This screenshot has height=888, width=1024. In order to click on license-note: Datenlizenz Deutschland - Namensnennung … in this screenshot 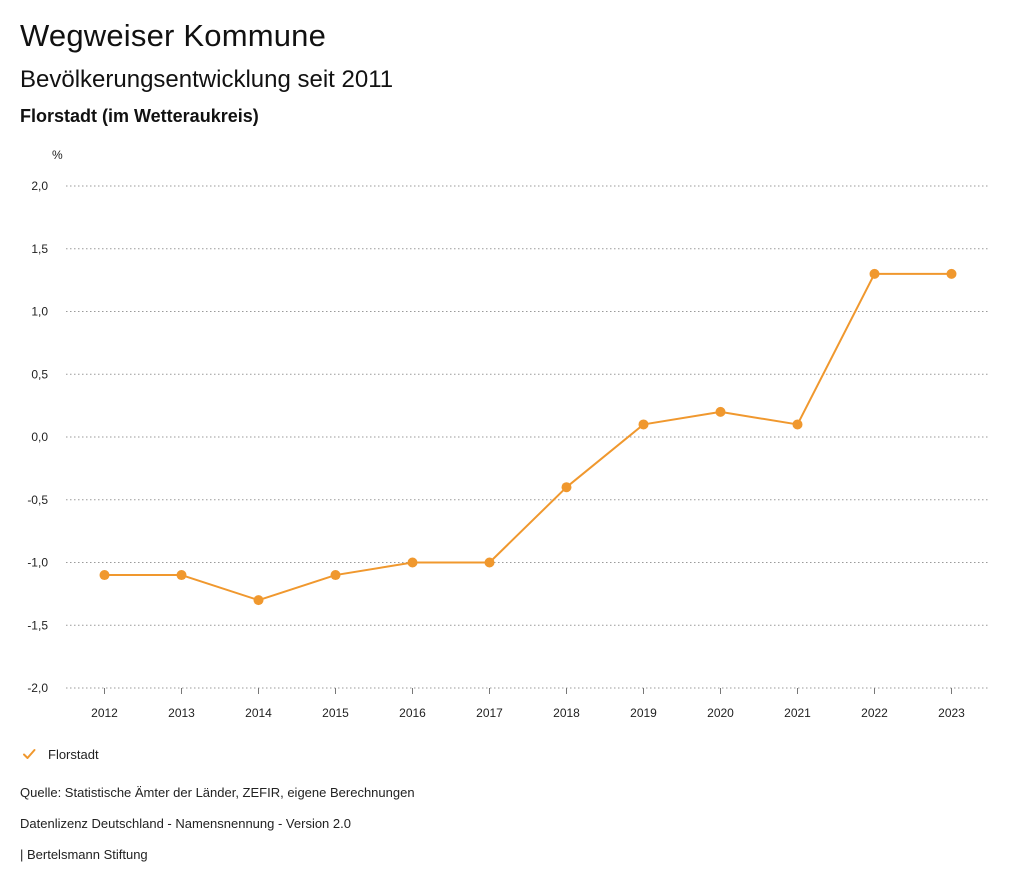, I will do `click(185, 823)`.